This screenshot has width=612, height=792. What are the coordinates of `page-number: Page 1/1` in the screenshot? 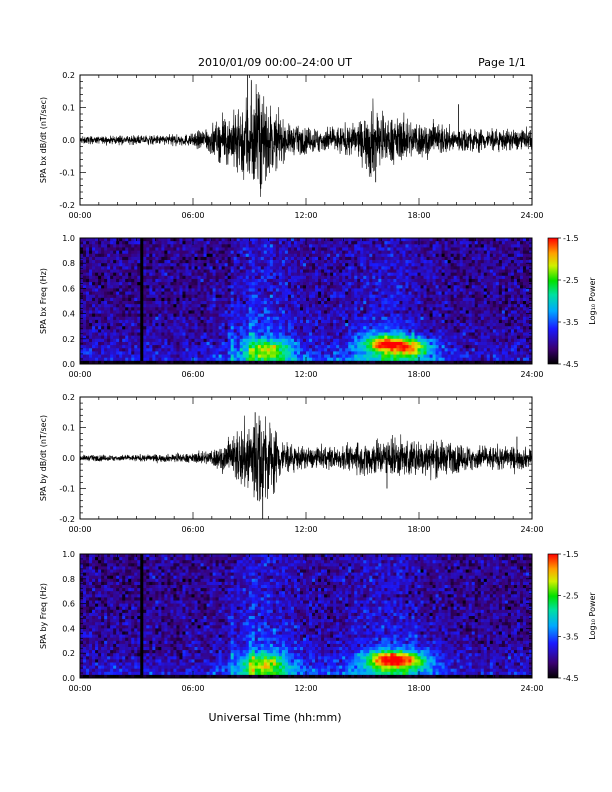 It's located at (502, 62).